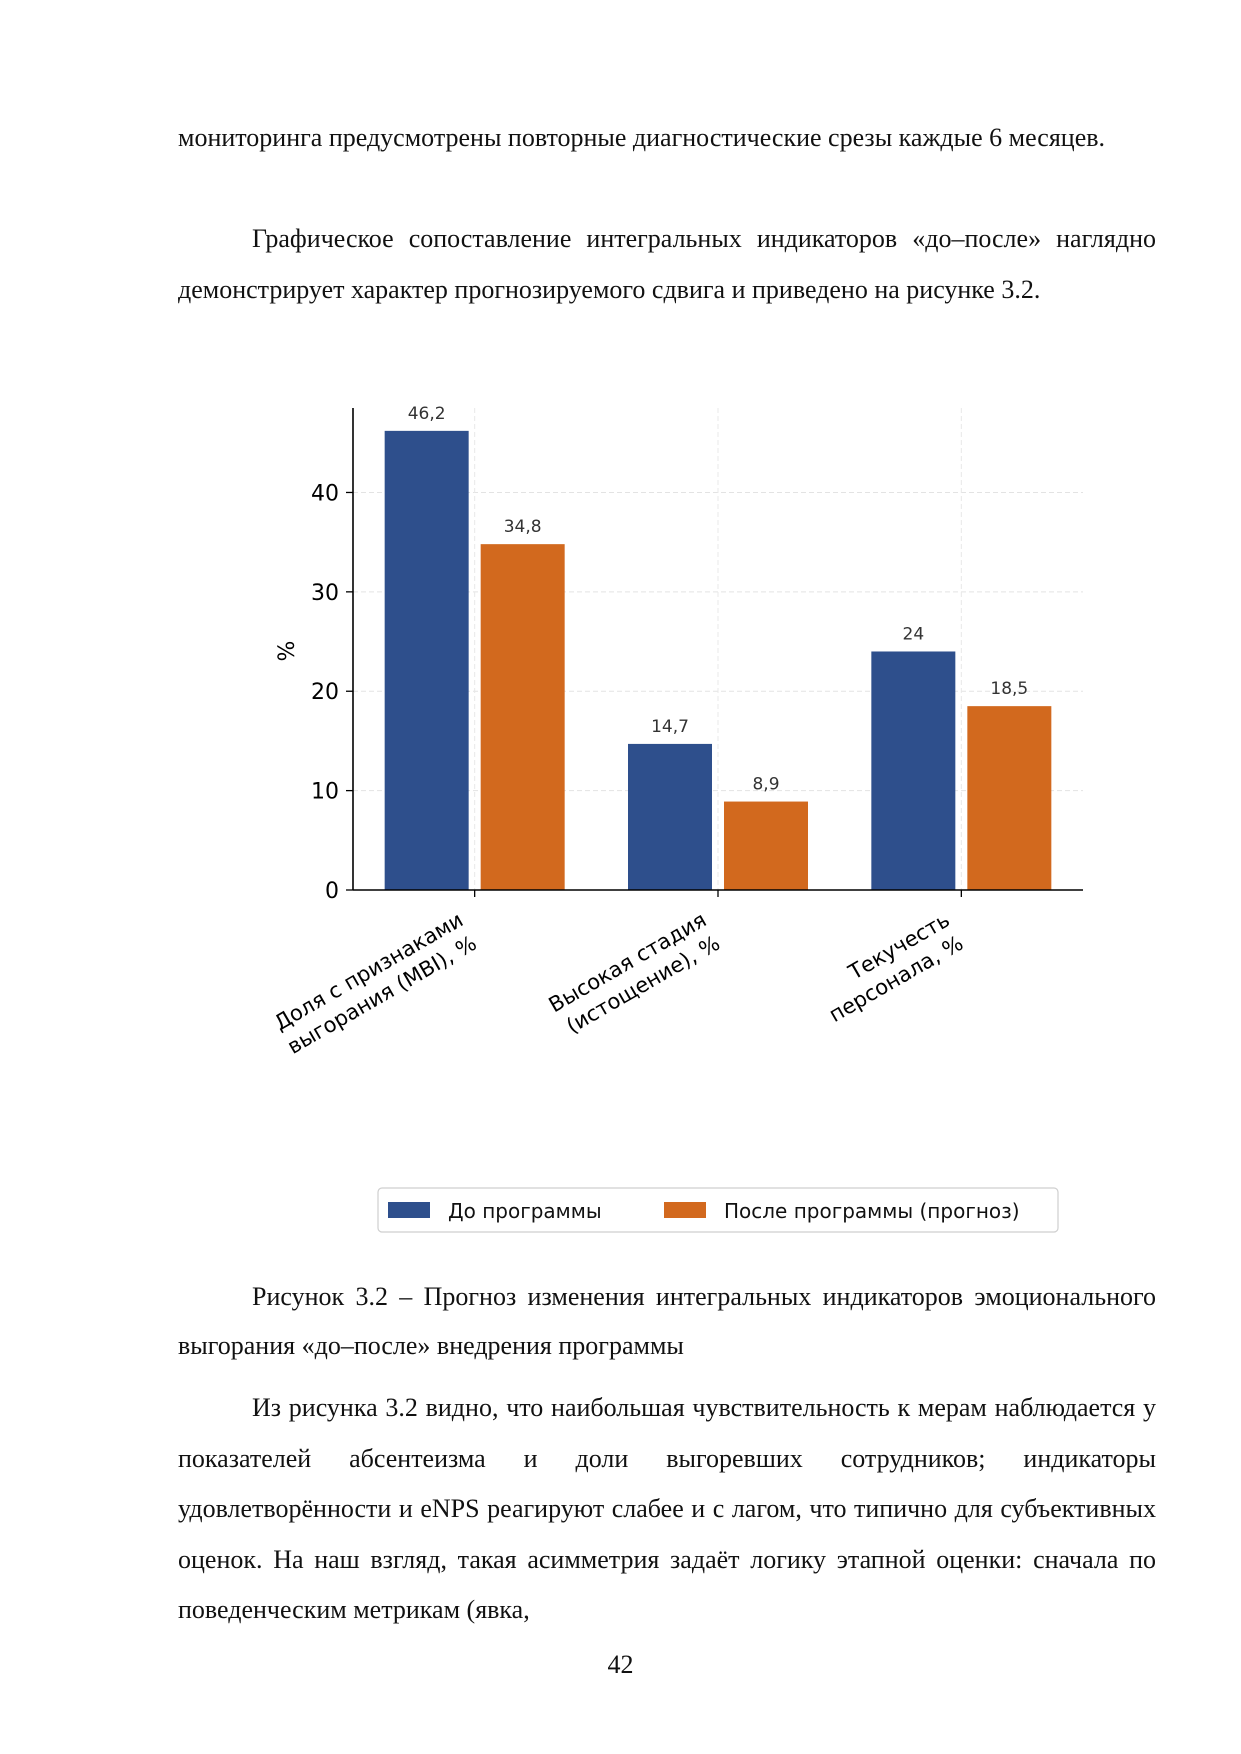 The height and width of the screenshot is (1754, 1241). What do you see at coordinates (523, 527) in the screenshot?
I see `data-label: 34,8` at bounding box center [523, 527].